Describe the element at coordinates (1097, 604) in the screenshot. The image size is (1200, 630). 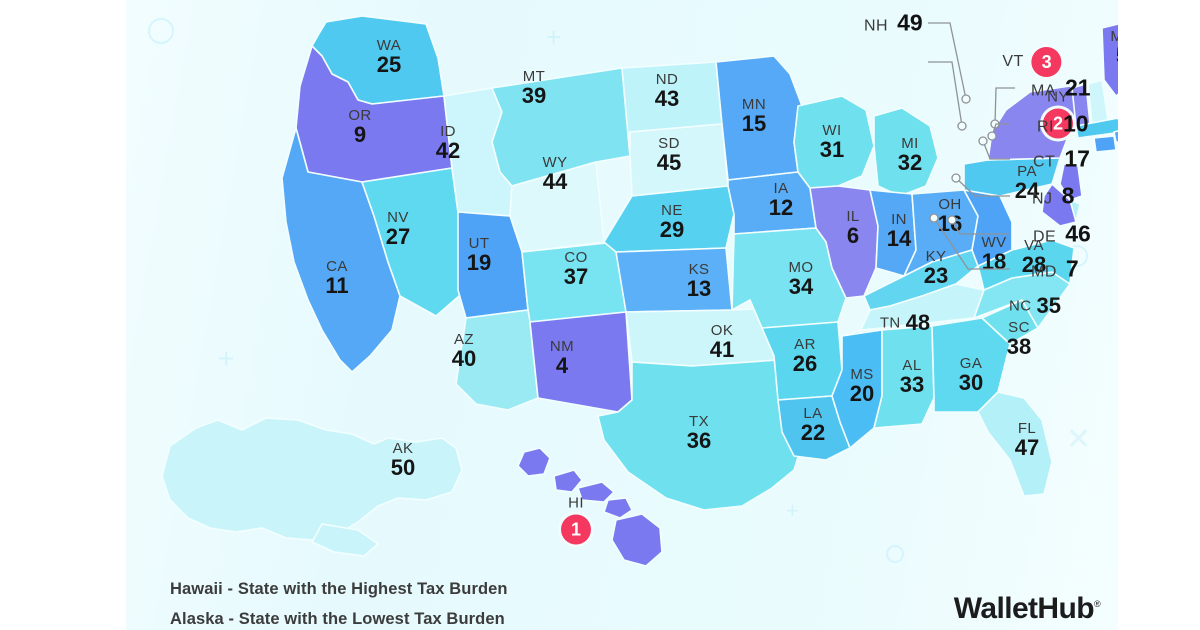
I see `logo-registered-mark: ®` at that location.